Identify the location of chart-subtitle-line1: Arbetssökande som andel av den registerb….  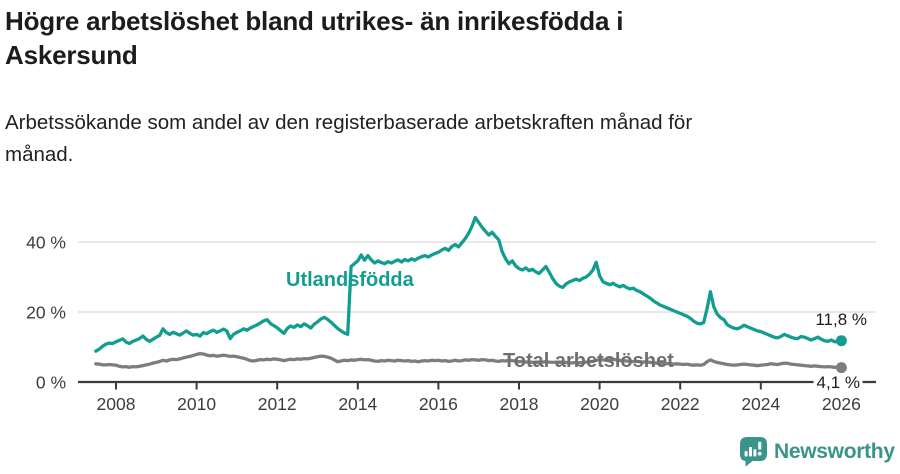
(349, 122).